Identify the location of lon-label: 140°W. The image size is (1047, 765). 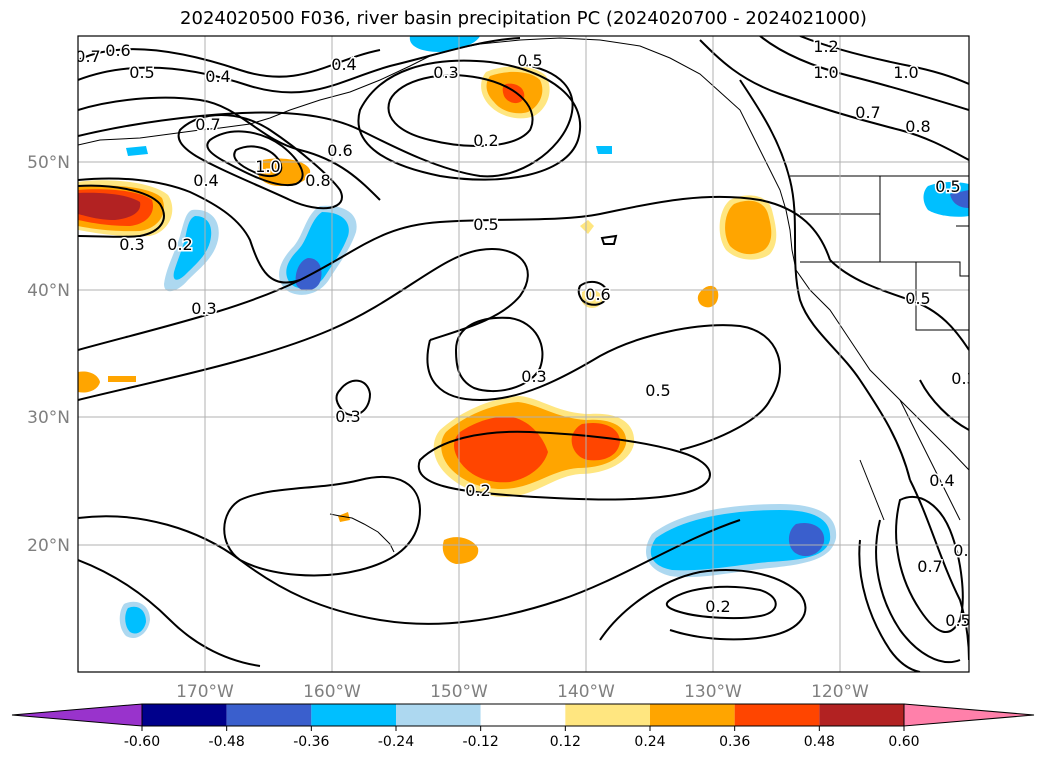
(586, 692).